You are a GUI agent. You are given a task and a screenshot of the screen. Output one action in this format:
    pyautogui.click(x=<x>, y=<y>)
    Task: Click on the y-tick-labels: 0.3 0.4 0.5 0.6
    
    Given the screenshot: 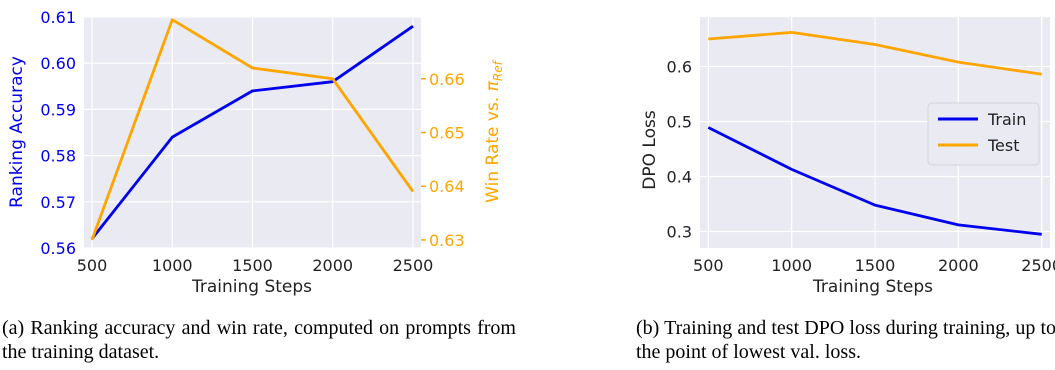 What is the action you would take?
    pyautogui.click(x=679, y=150)
    